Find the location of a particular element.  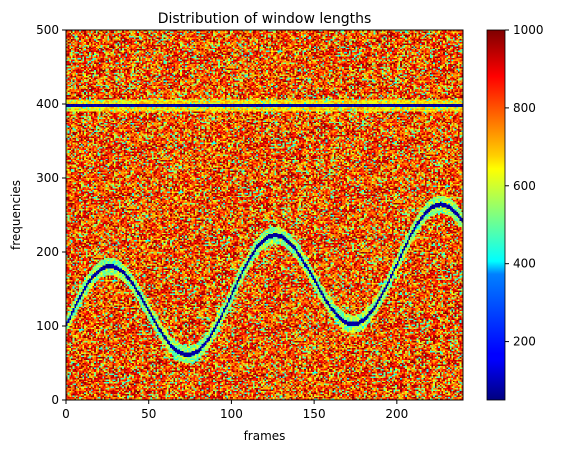

colorbar-tick-label: 200 is located at coordinates (524, 342).